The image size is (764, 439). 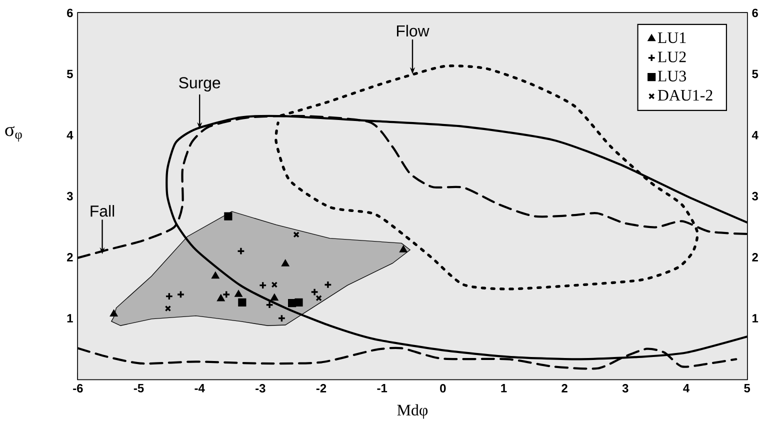 What do you see at coordinates (70, 135) in the screenshot?
I see `y-tick-label: 4` at bounding box center [70, 135].